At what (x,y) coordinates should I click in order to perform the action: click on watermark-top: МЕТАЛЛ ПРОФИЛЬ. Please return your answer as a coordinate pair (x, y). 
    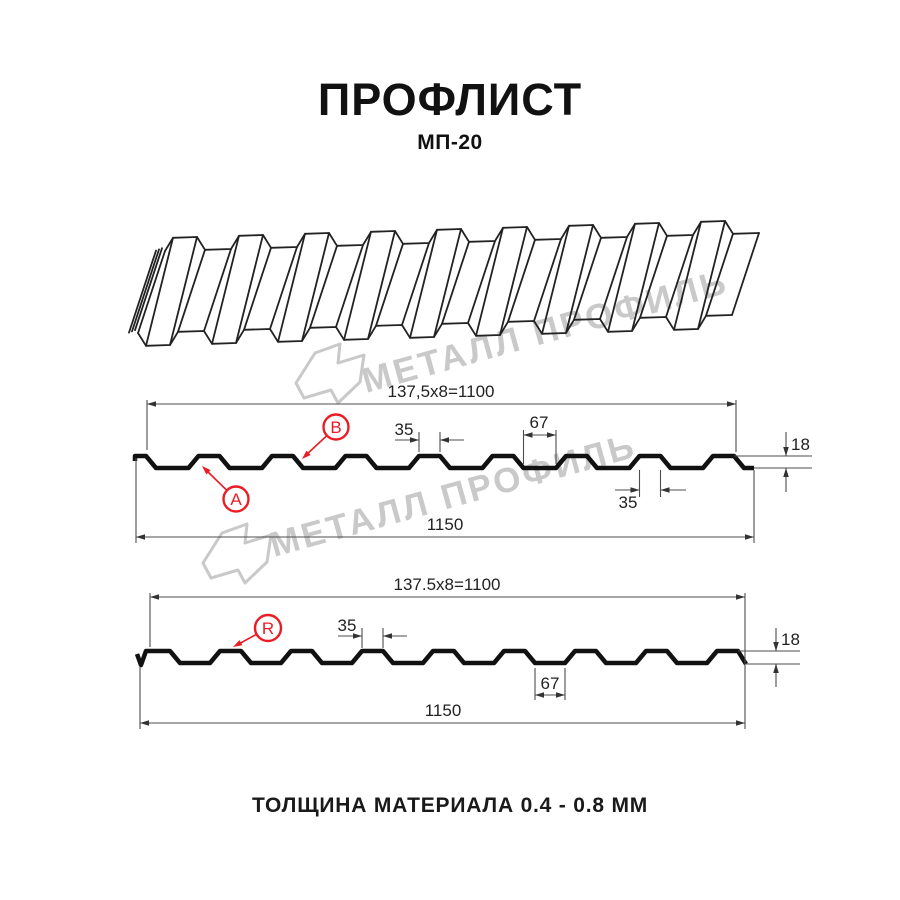
    Looking at the image, I should click on (513, 333).